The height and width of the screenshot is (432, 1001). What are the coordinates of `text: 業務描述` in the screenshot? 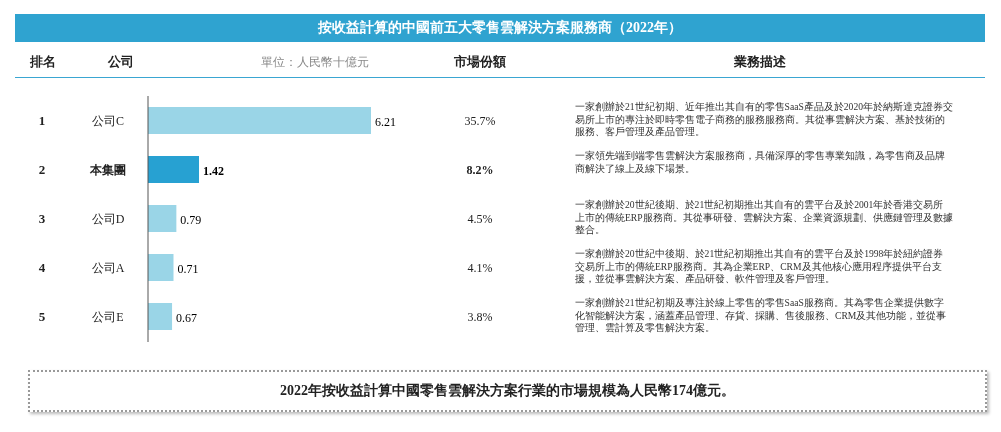 It's located at (760, 62).